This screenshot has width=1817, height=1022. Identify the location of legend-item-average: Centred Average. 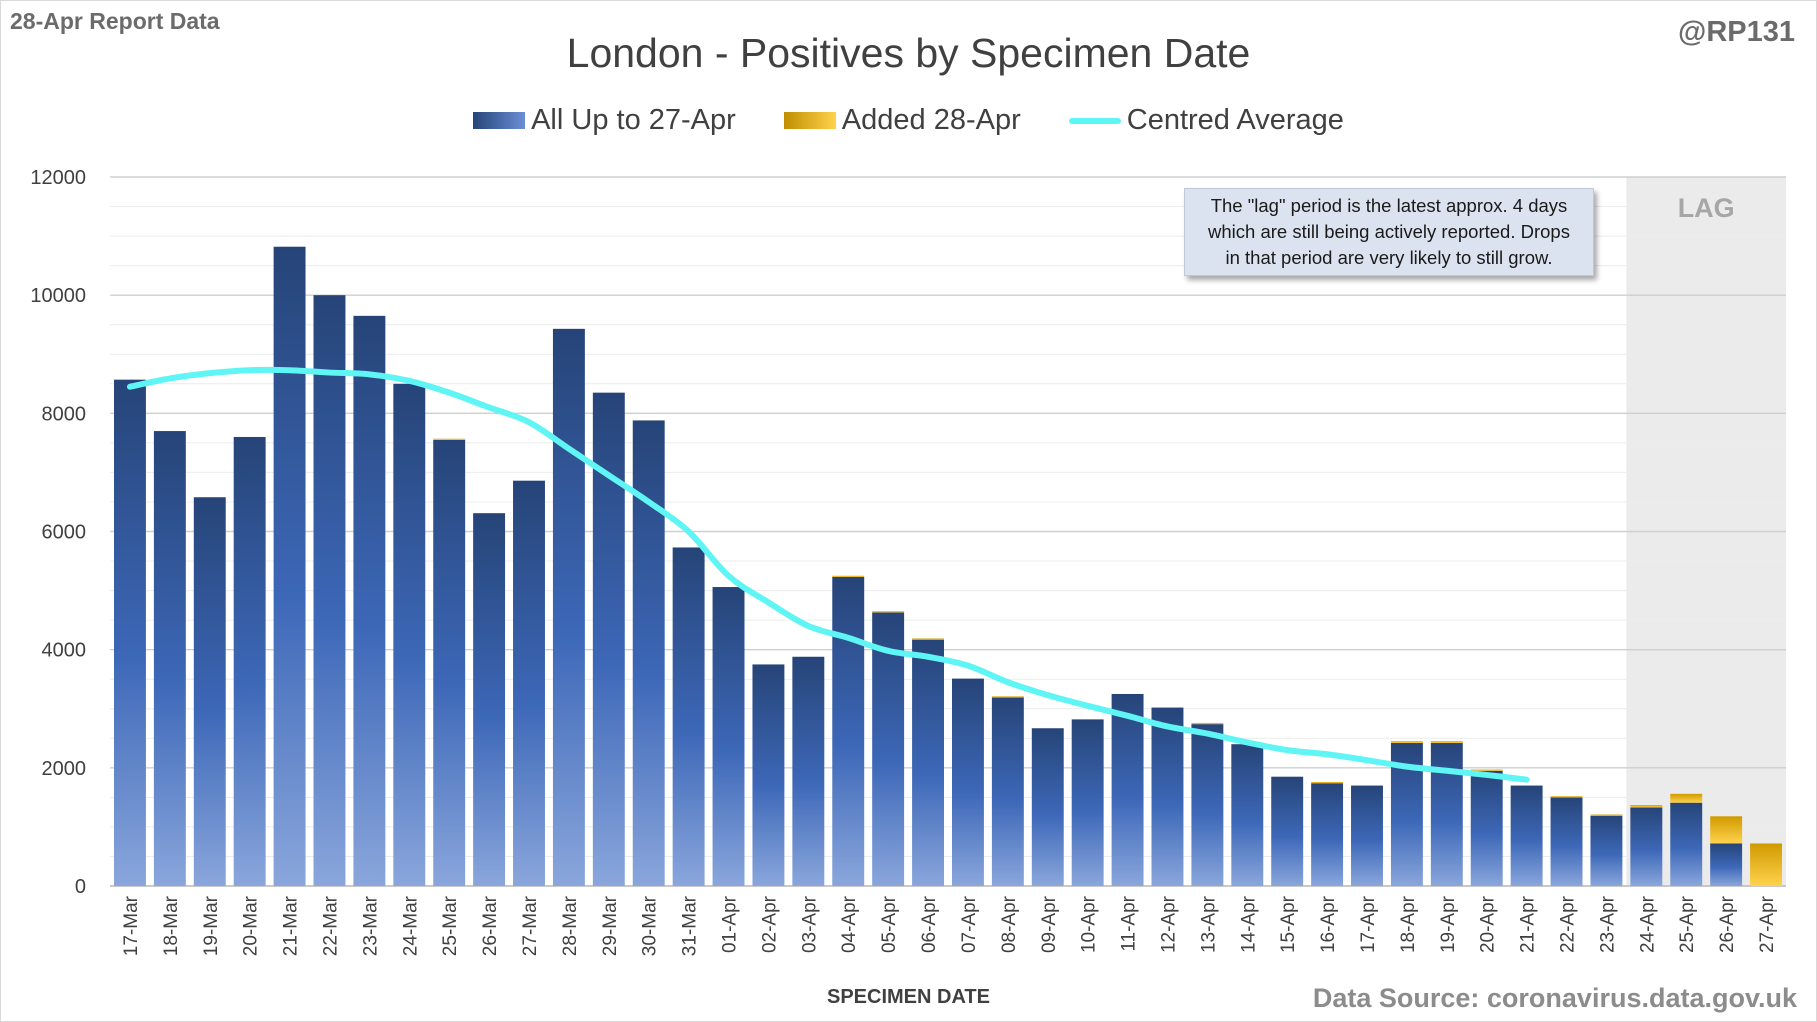
(1206, 120).